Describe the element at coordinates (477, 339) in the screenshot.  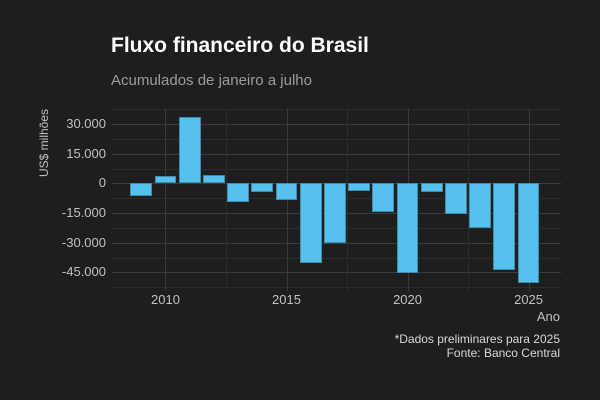
I see `caption-note: *Dados preliminares para 2025` at that location.